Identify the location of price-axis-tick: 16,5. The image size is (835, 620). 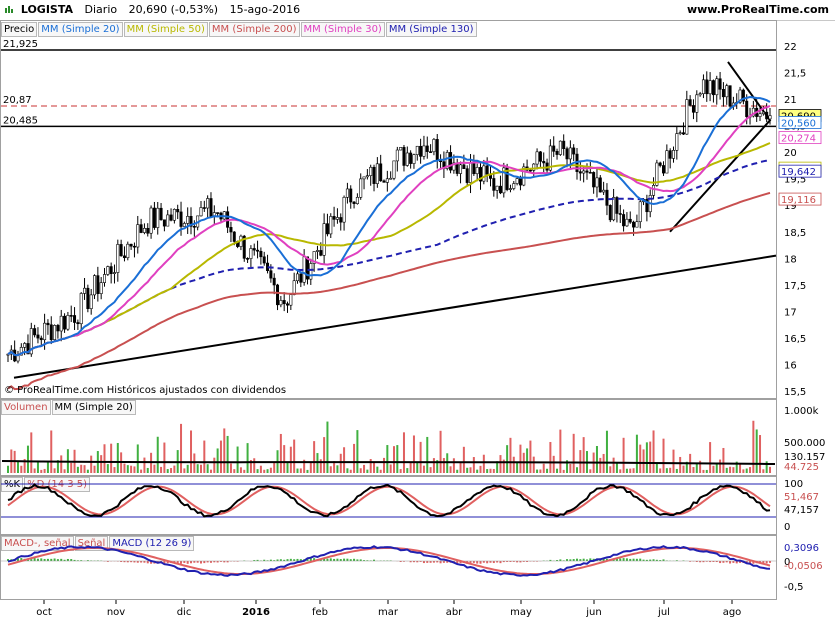
(795, 339).